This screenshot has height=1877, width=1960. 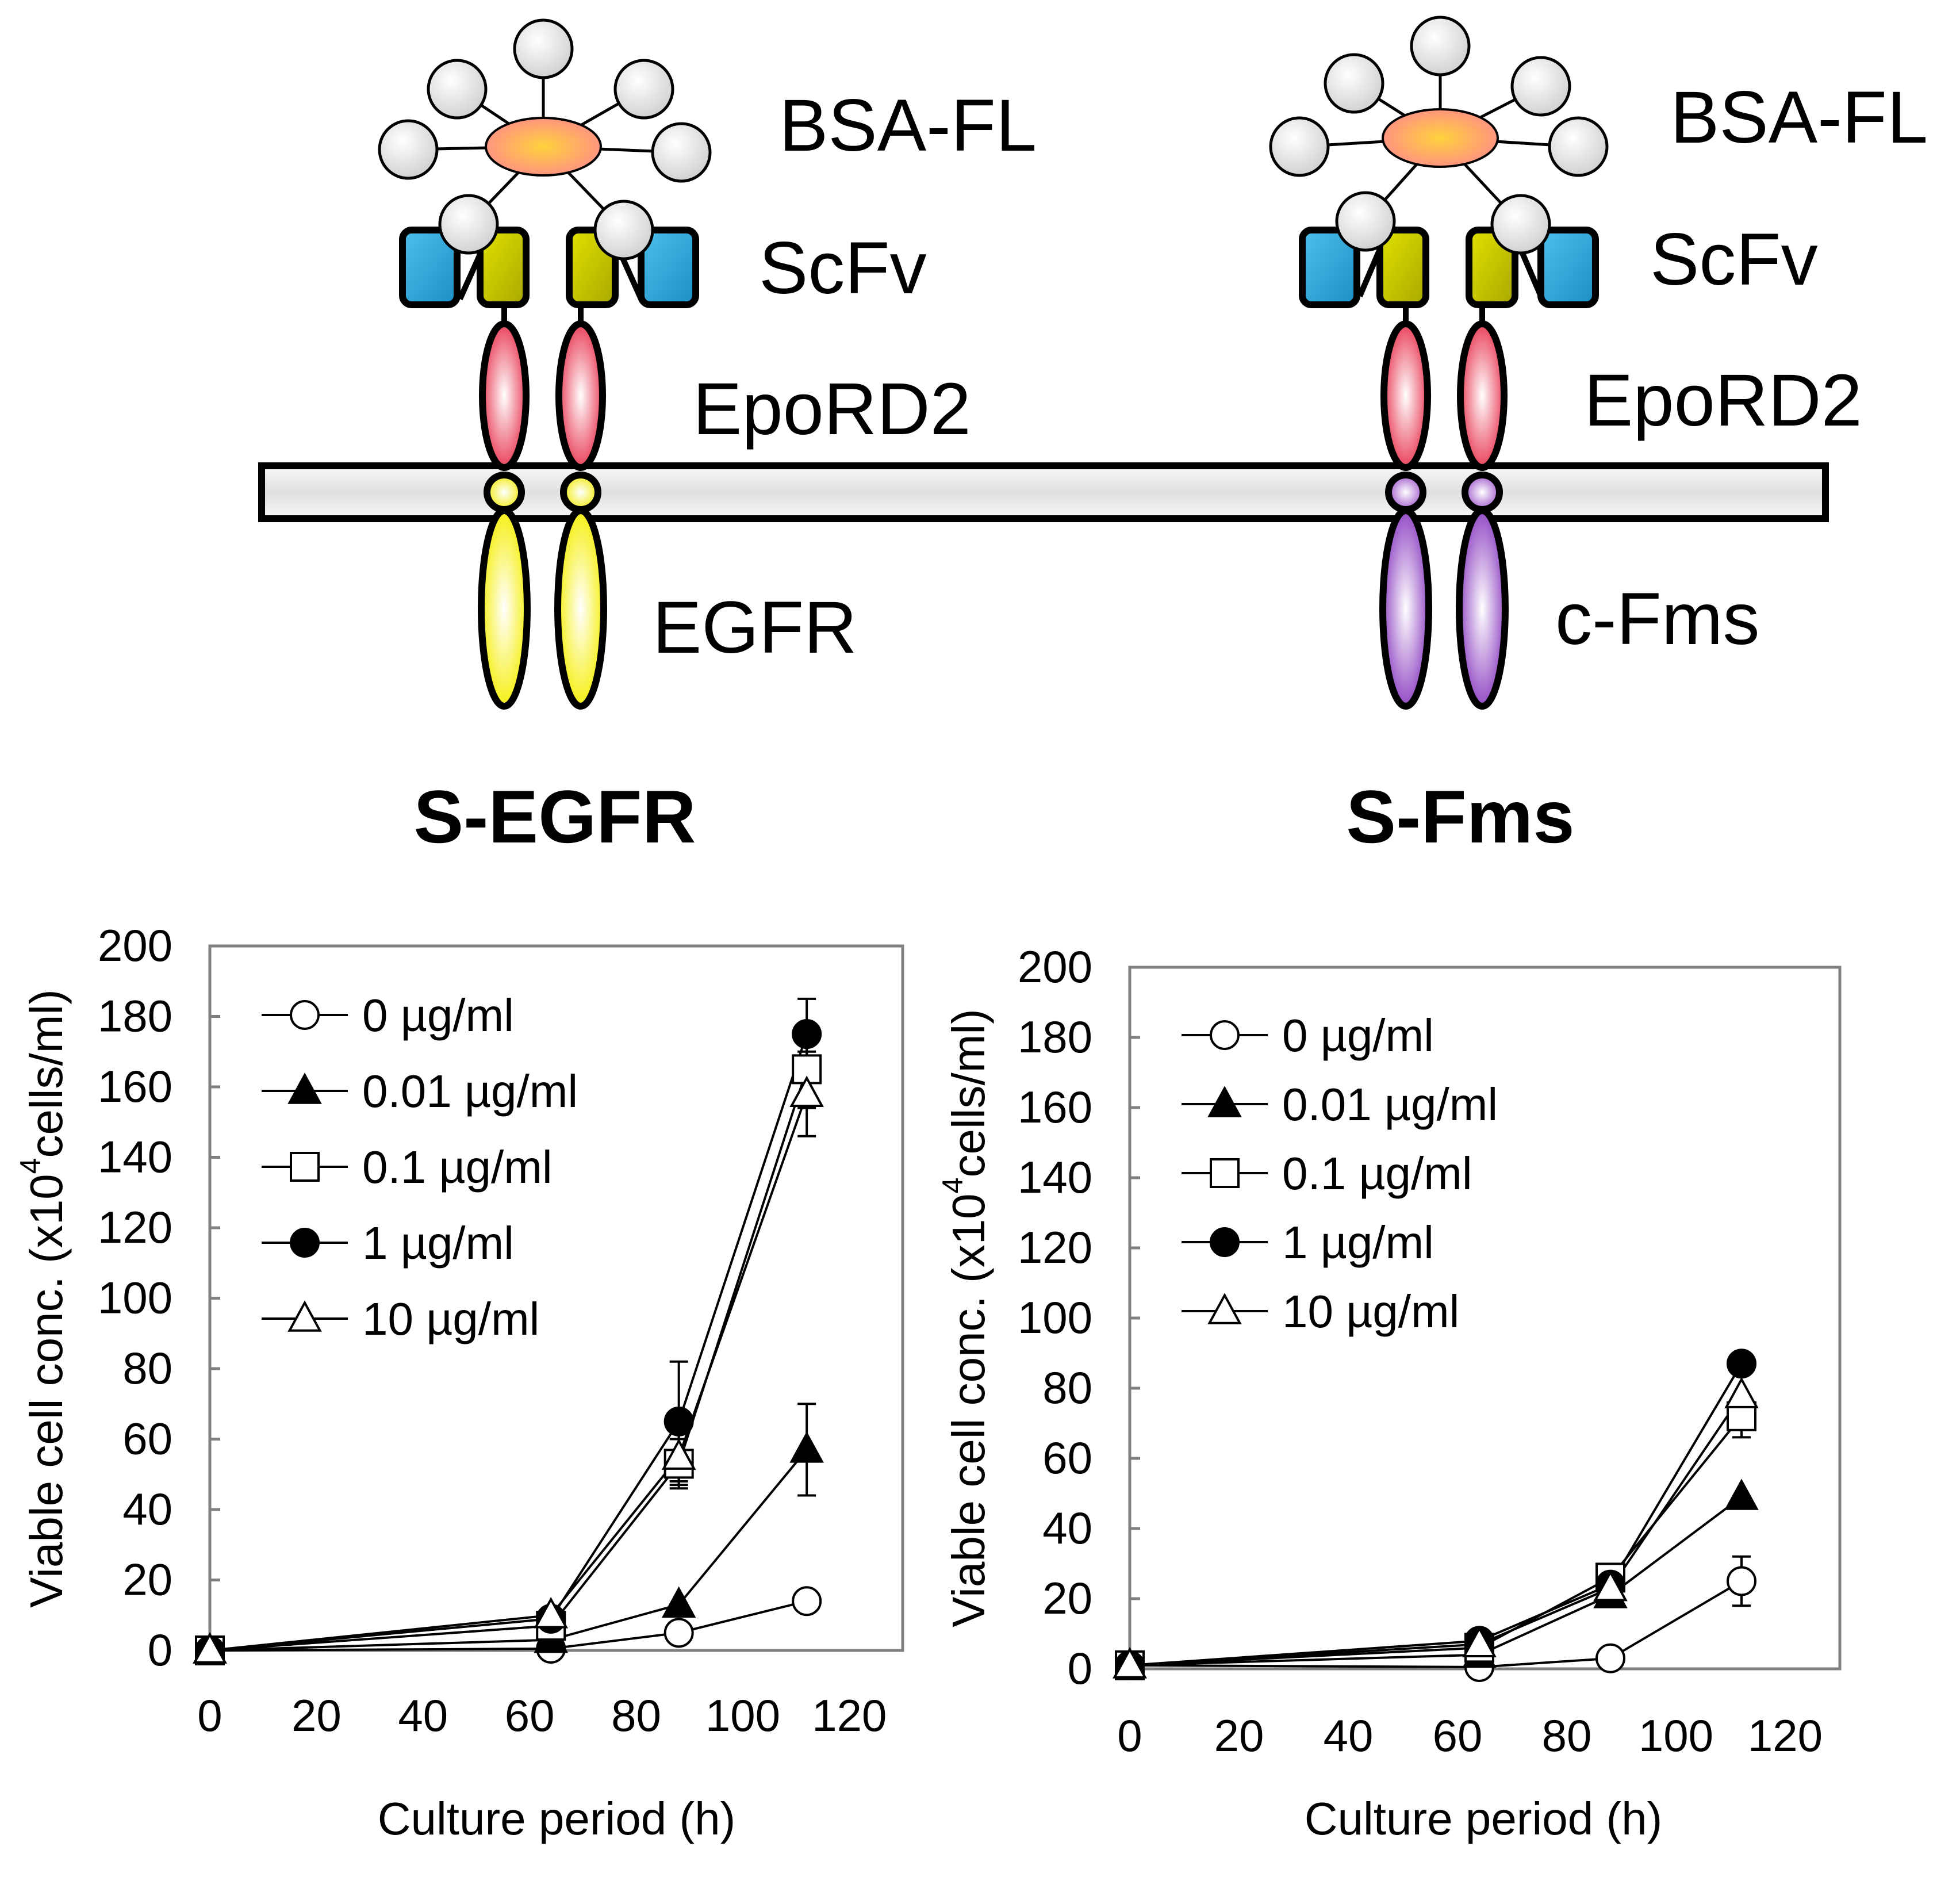 I want to click on y-tick-label: 20, so click(x=1067, y=1598).